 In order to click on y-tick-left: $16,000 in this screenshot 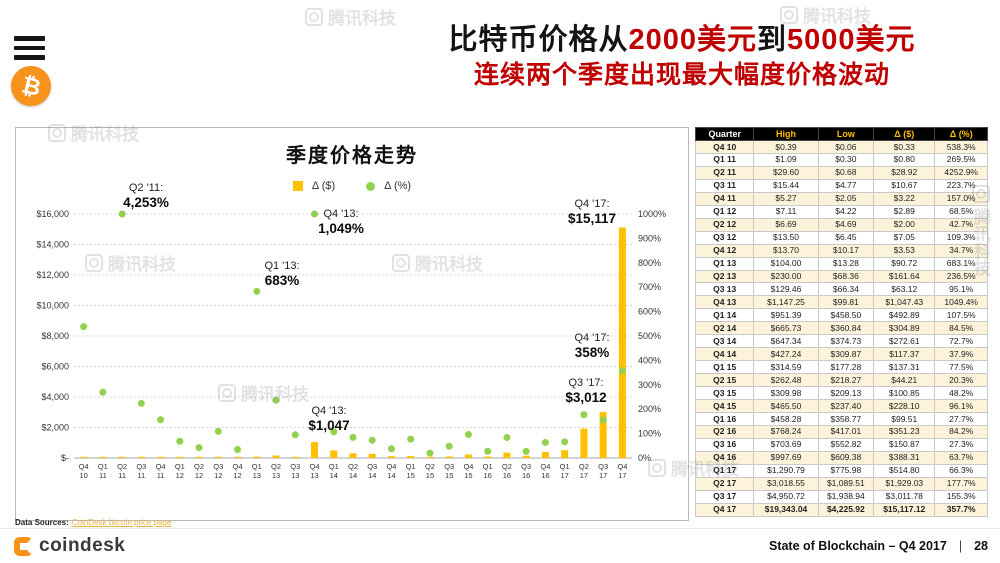, I will do `click(52, 214)`.